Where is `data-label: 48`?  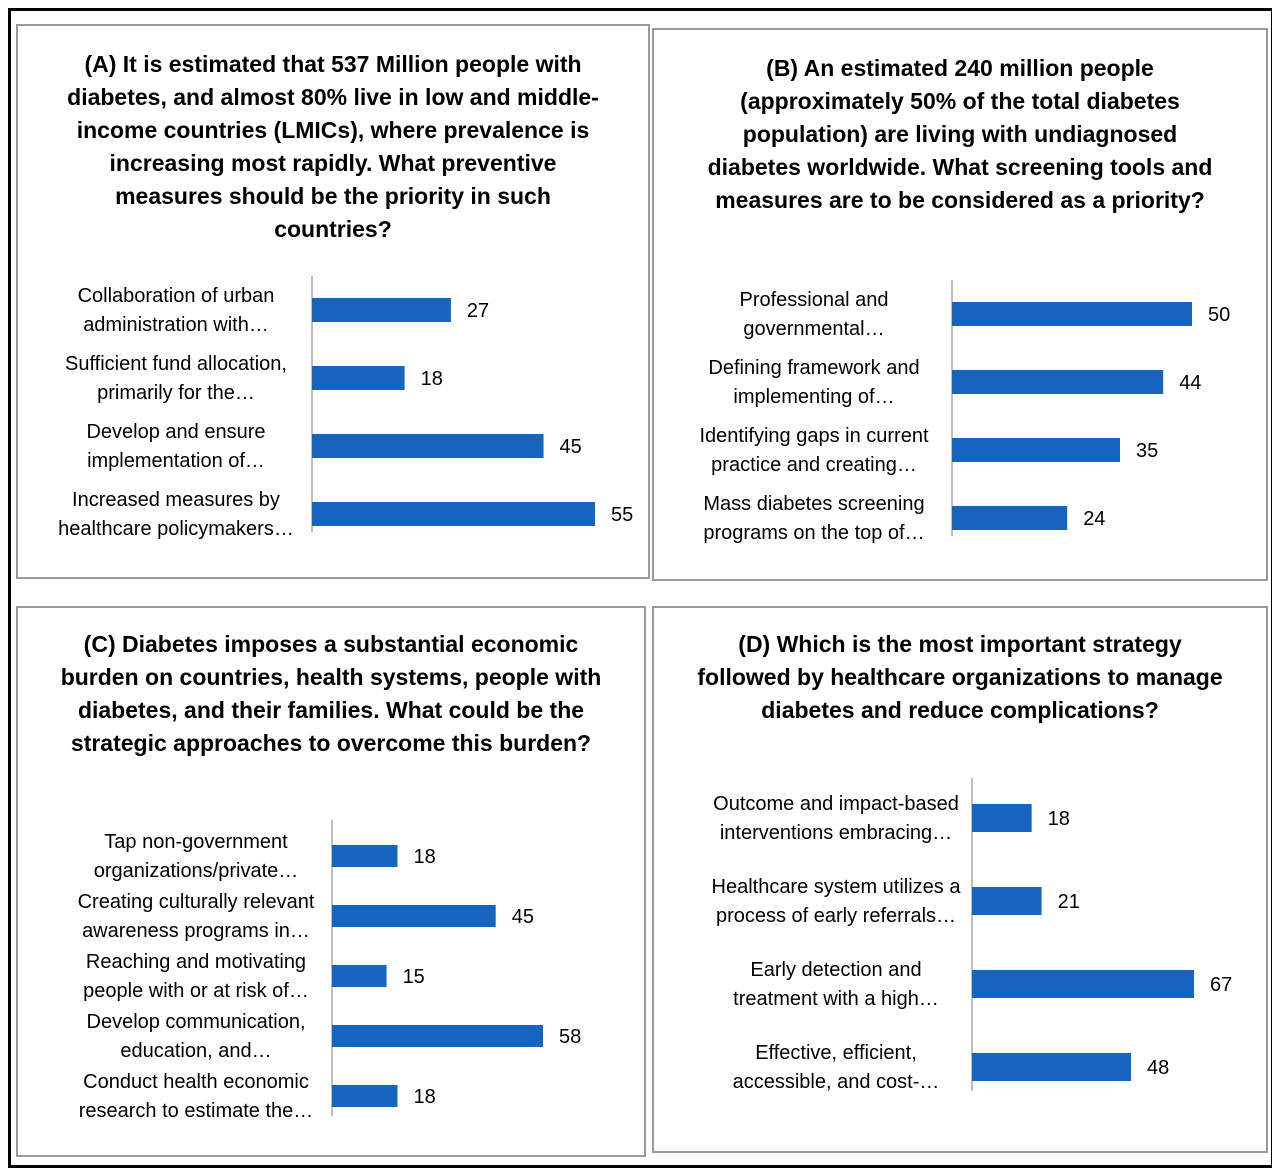 data-label: 48 is located at coordinates (1158, 1068).